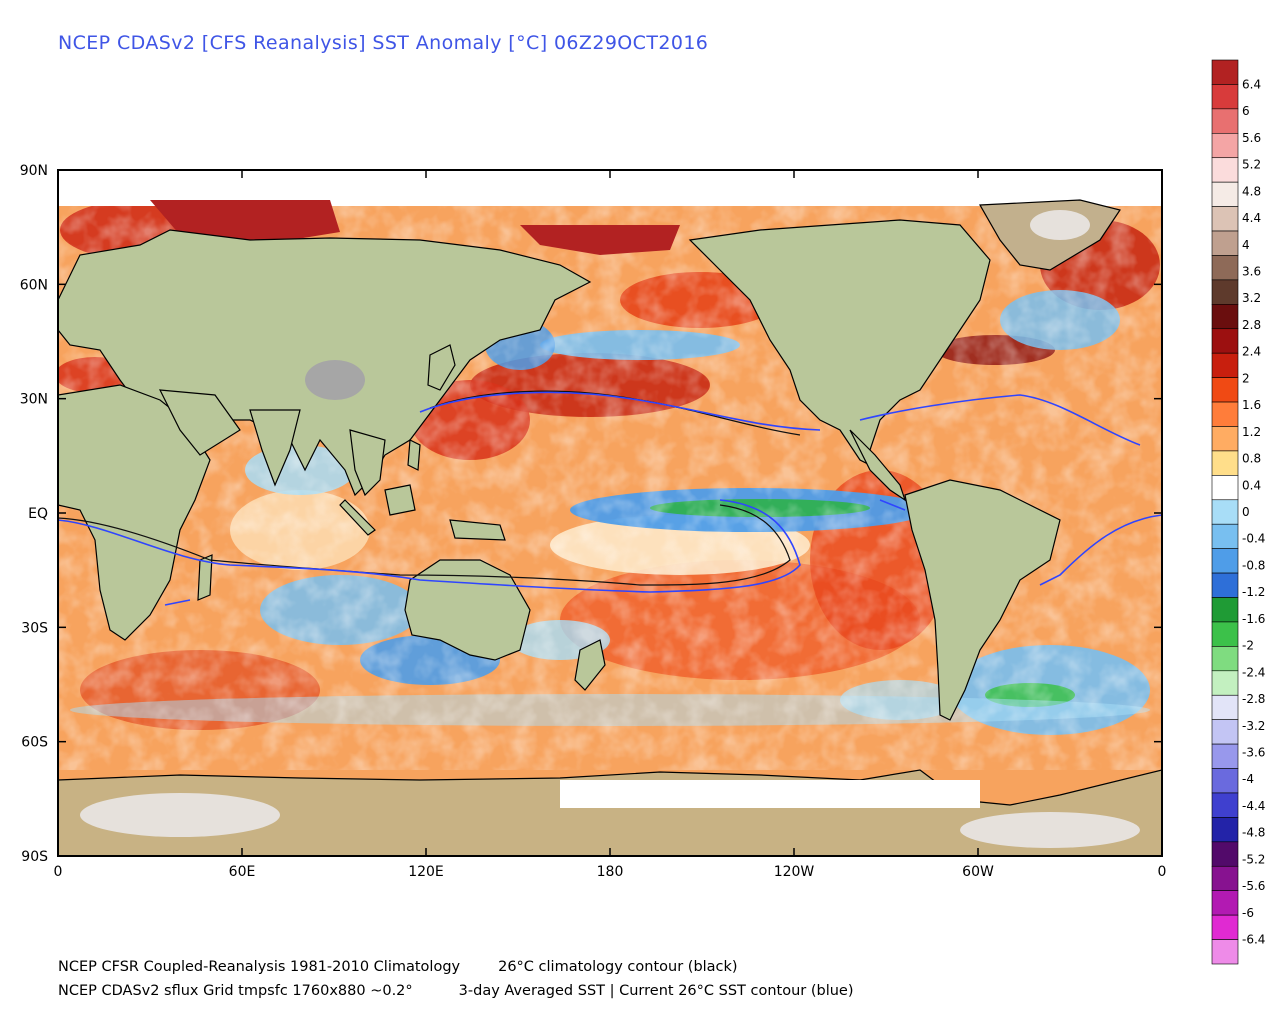 This screenshot has width=1280, height=1024. Describe the element at coordinates (199, 422) in the screenshot. I see `land-arabia` at that location.